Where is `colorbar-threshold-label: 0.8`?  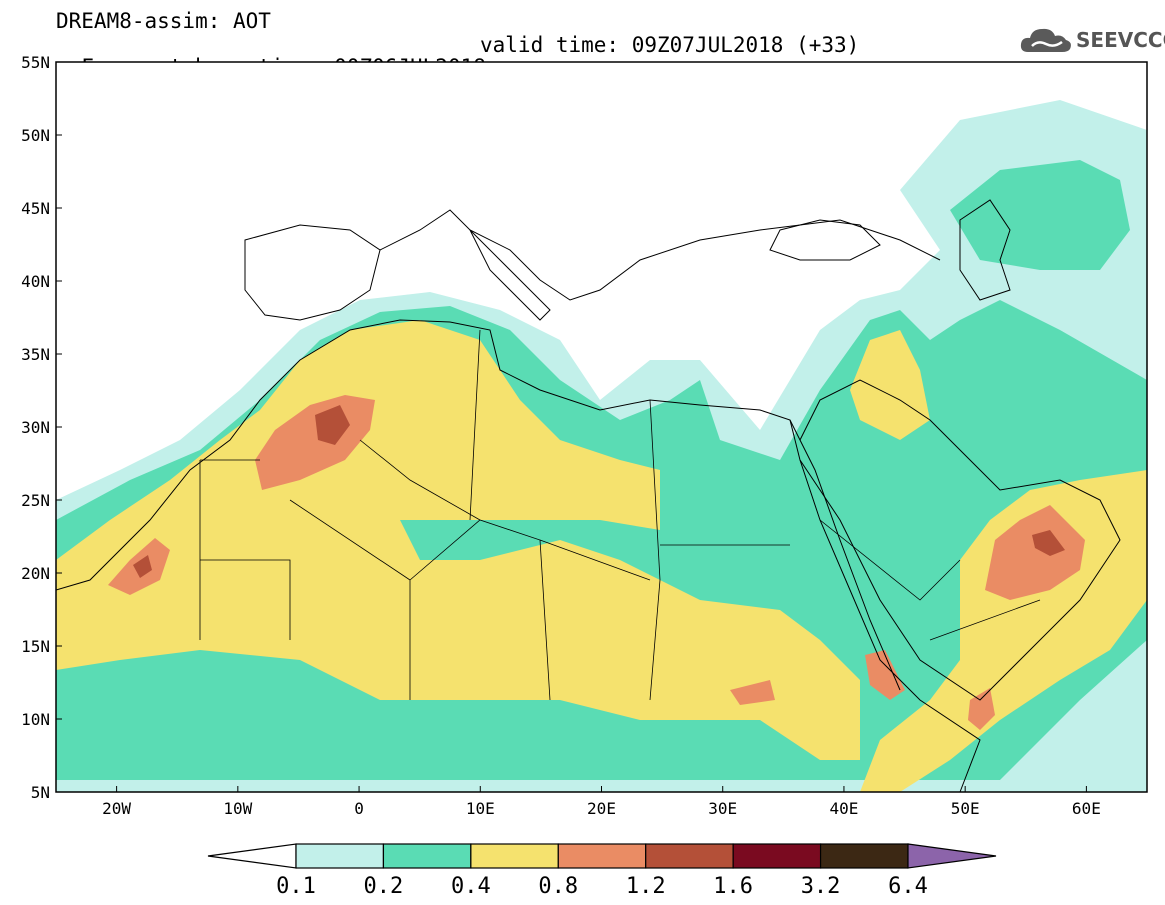
colorbar-threshold-label: 0.8 is located at coordinates (558, 886).